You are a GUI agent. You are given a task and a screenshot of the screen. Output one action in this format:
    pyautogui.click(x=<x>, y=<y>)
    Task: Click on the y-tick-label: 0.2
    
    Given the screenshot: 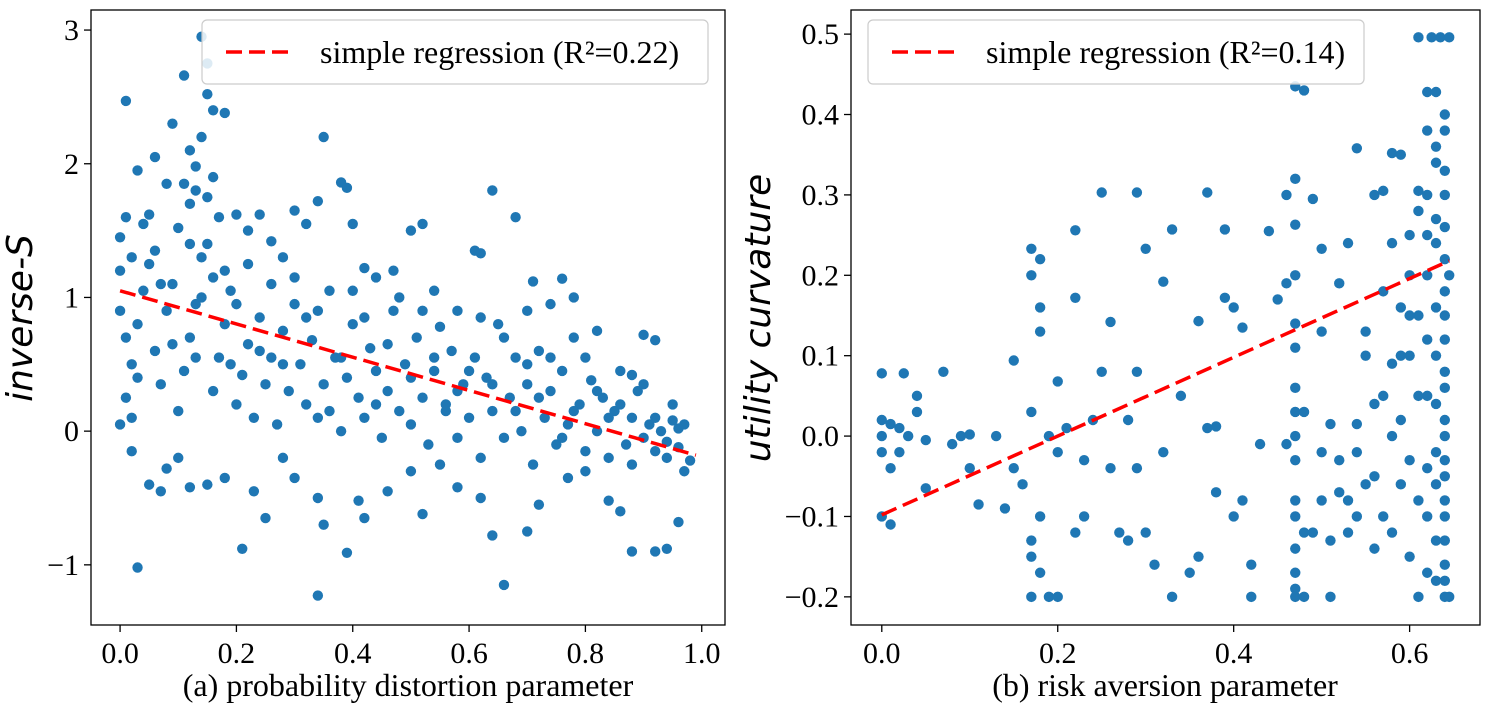 What is the action you would take?
    pyautogui.click(x=821, y=275)
    